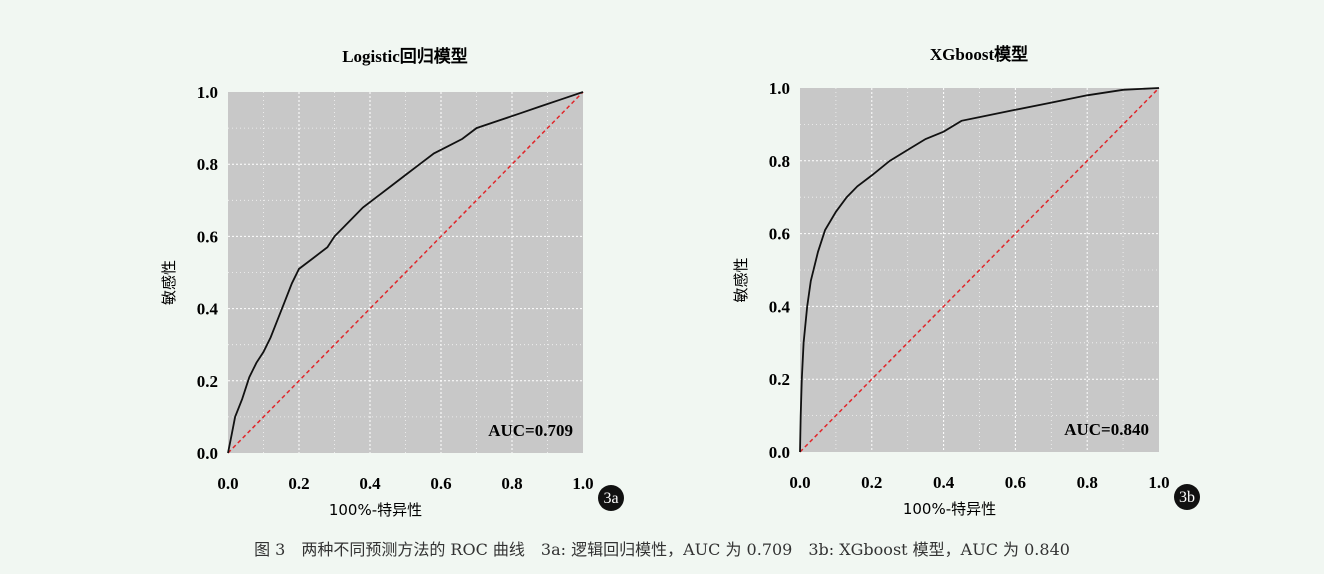 The image size is (1324, 574). Describe the element at coordinates (780, 306) in the screenshot. I see `xgboost-y-tick-label: 0.4` at that location.